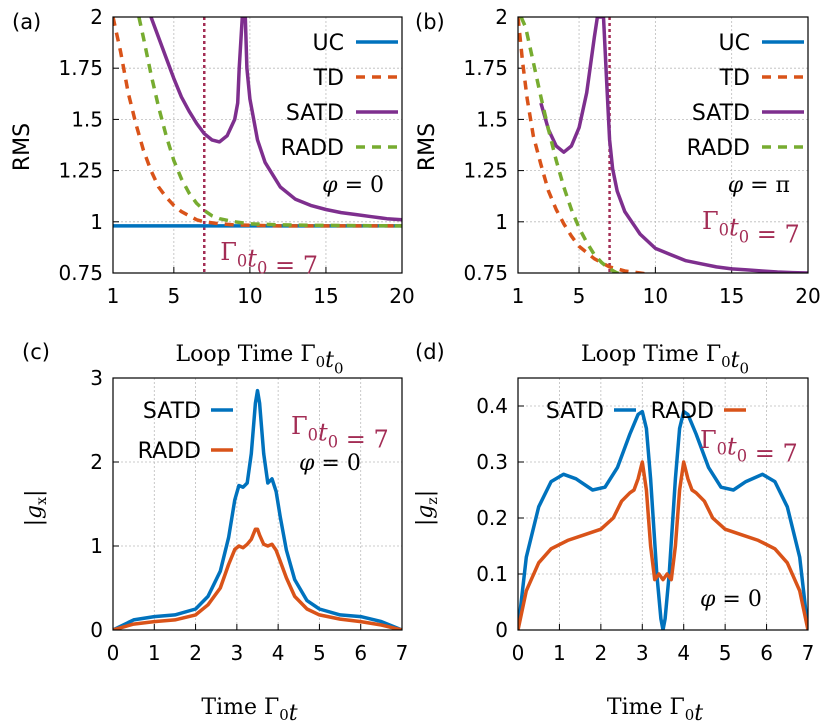  I want to click on y-tick-label: 3, so click(96, 378).